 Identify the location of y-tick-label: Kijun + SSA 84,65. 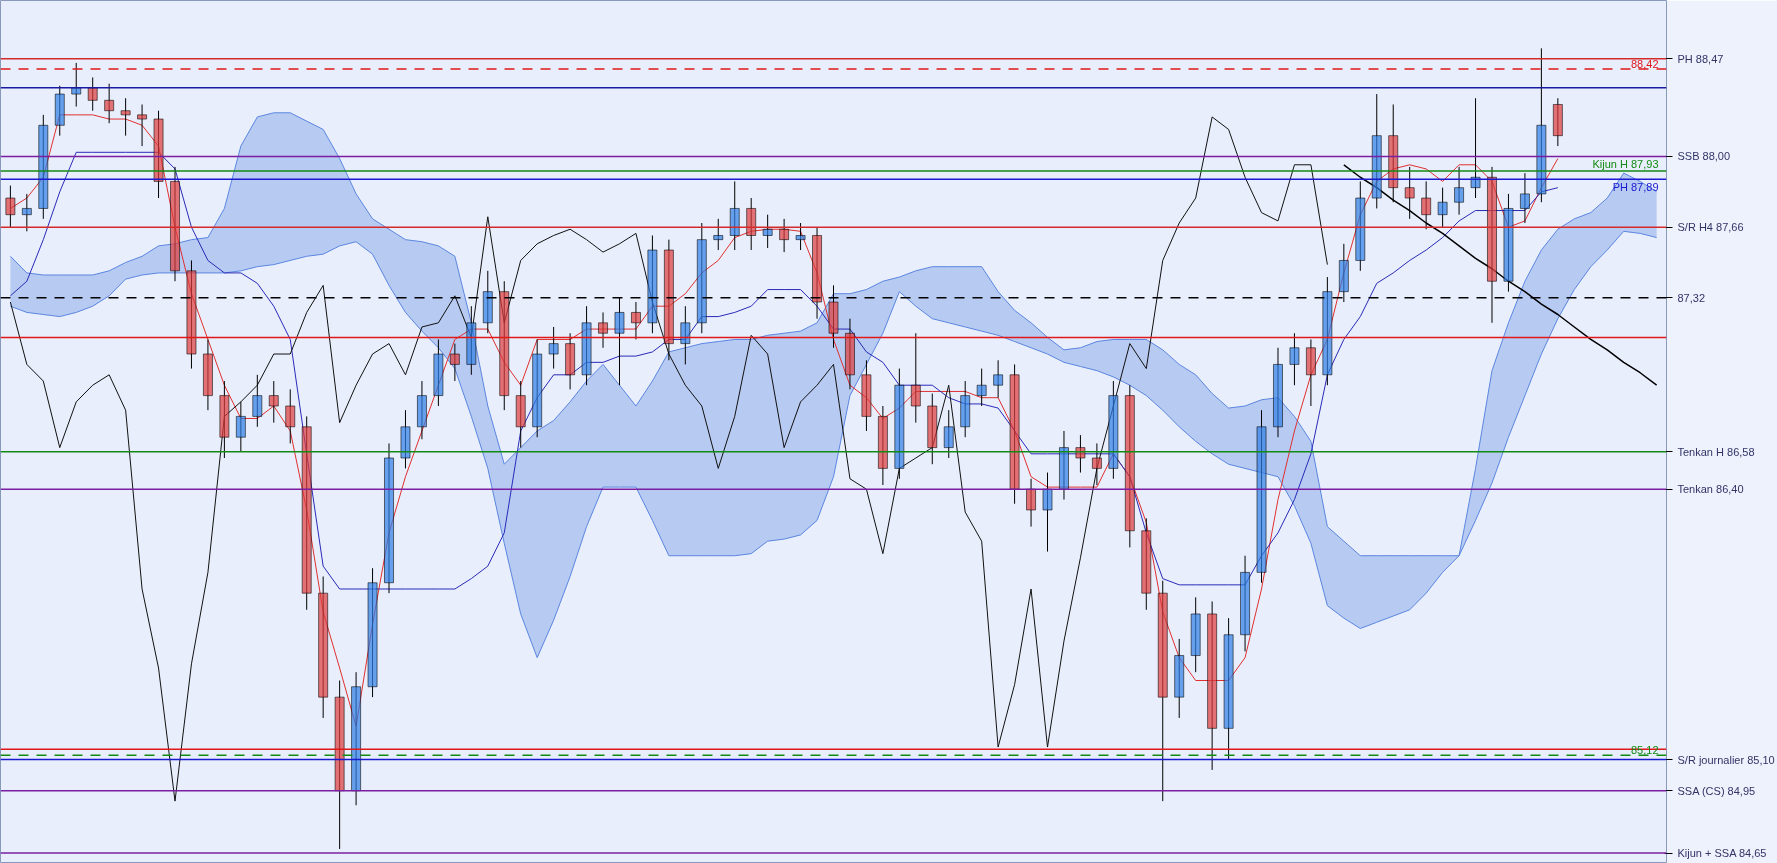
(1722, 853).